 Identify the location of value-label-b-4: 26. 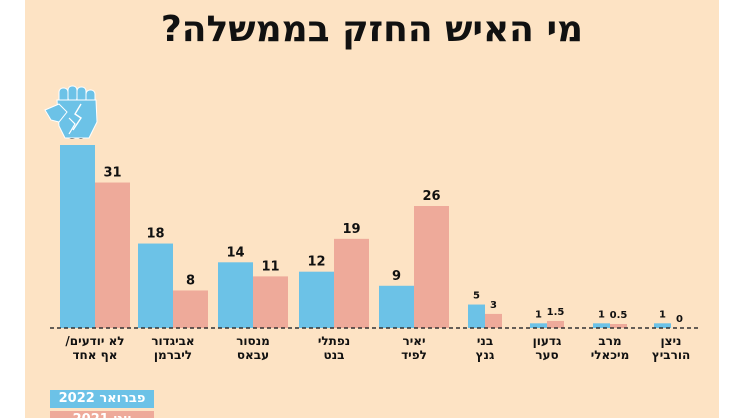
(431, 196).